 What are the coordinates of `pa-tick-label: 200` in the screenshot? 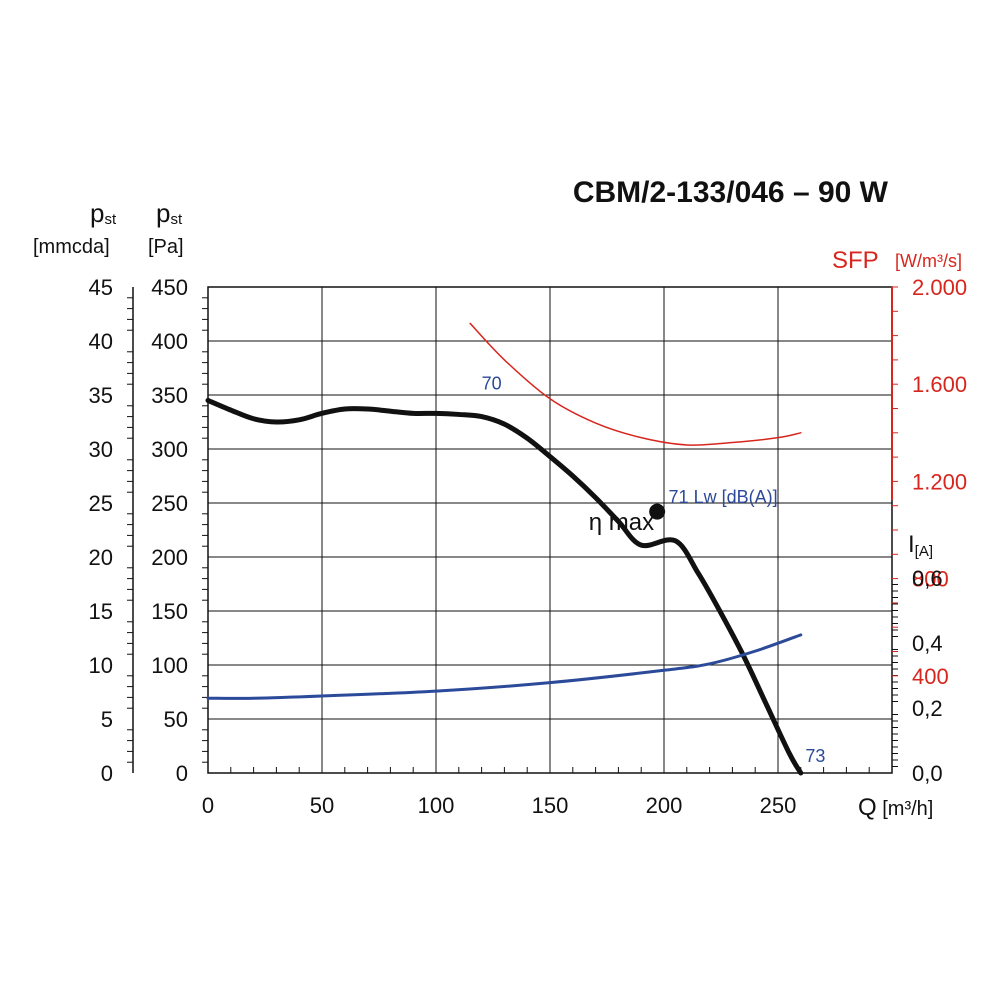 It's located at (169, 557).